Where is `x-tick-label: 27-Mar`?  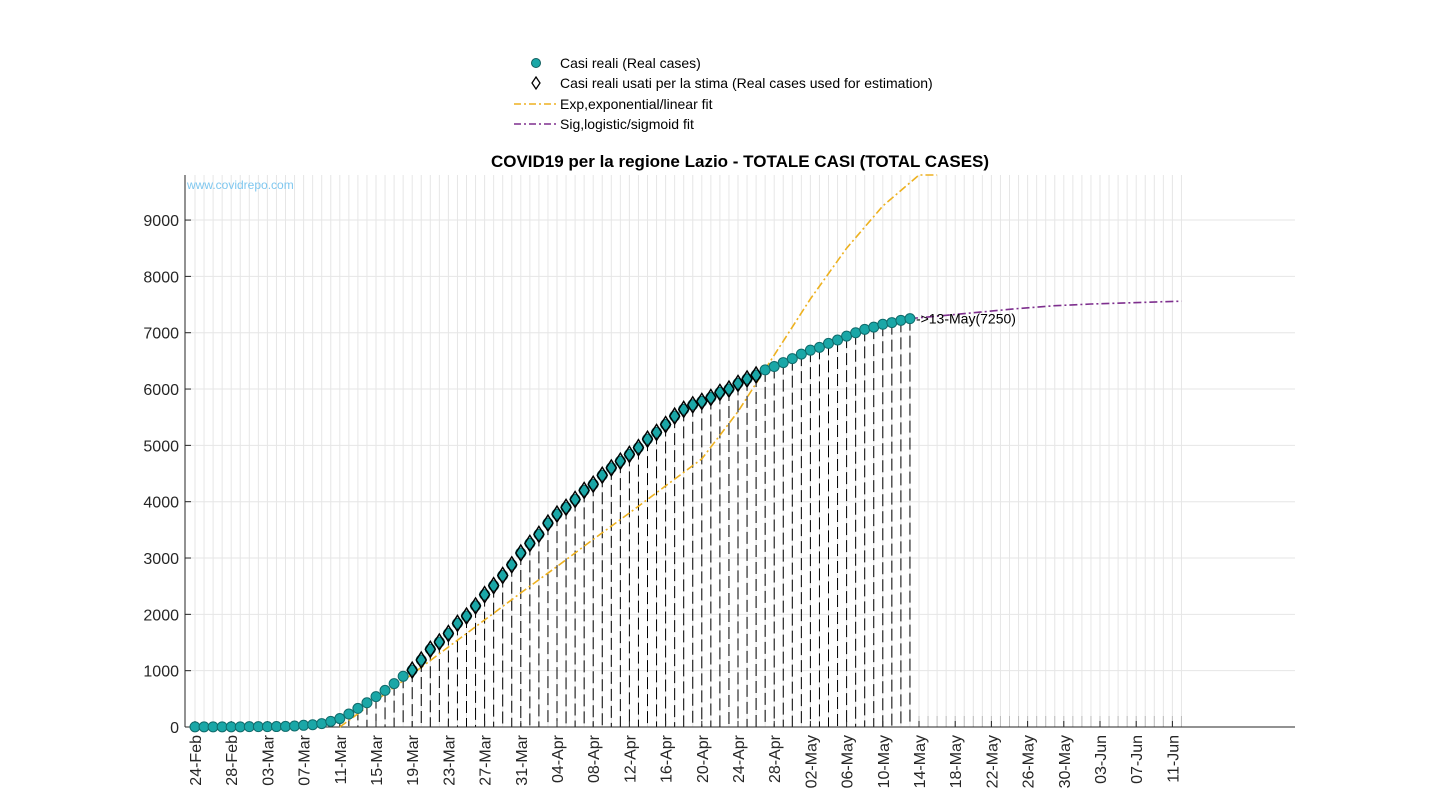 x-tick-label: 27-Mar is located at coordinates (486, 759).